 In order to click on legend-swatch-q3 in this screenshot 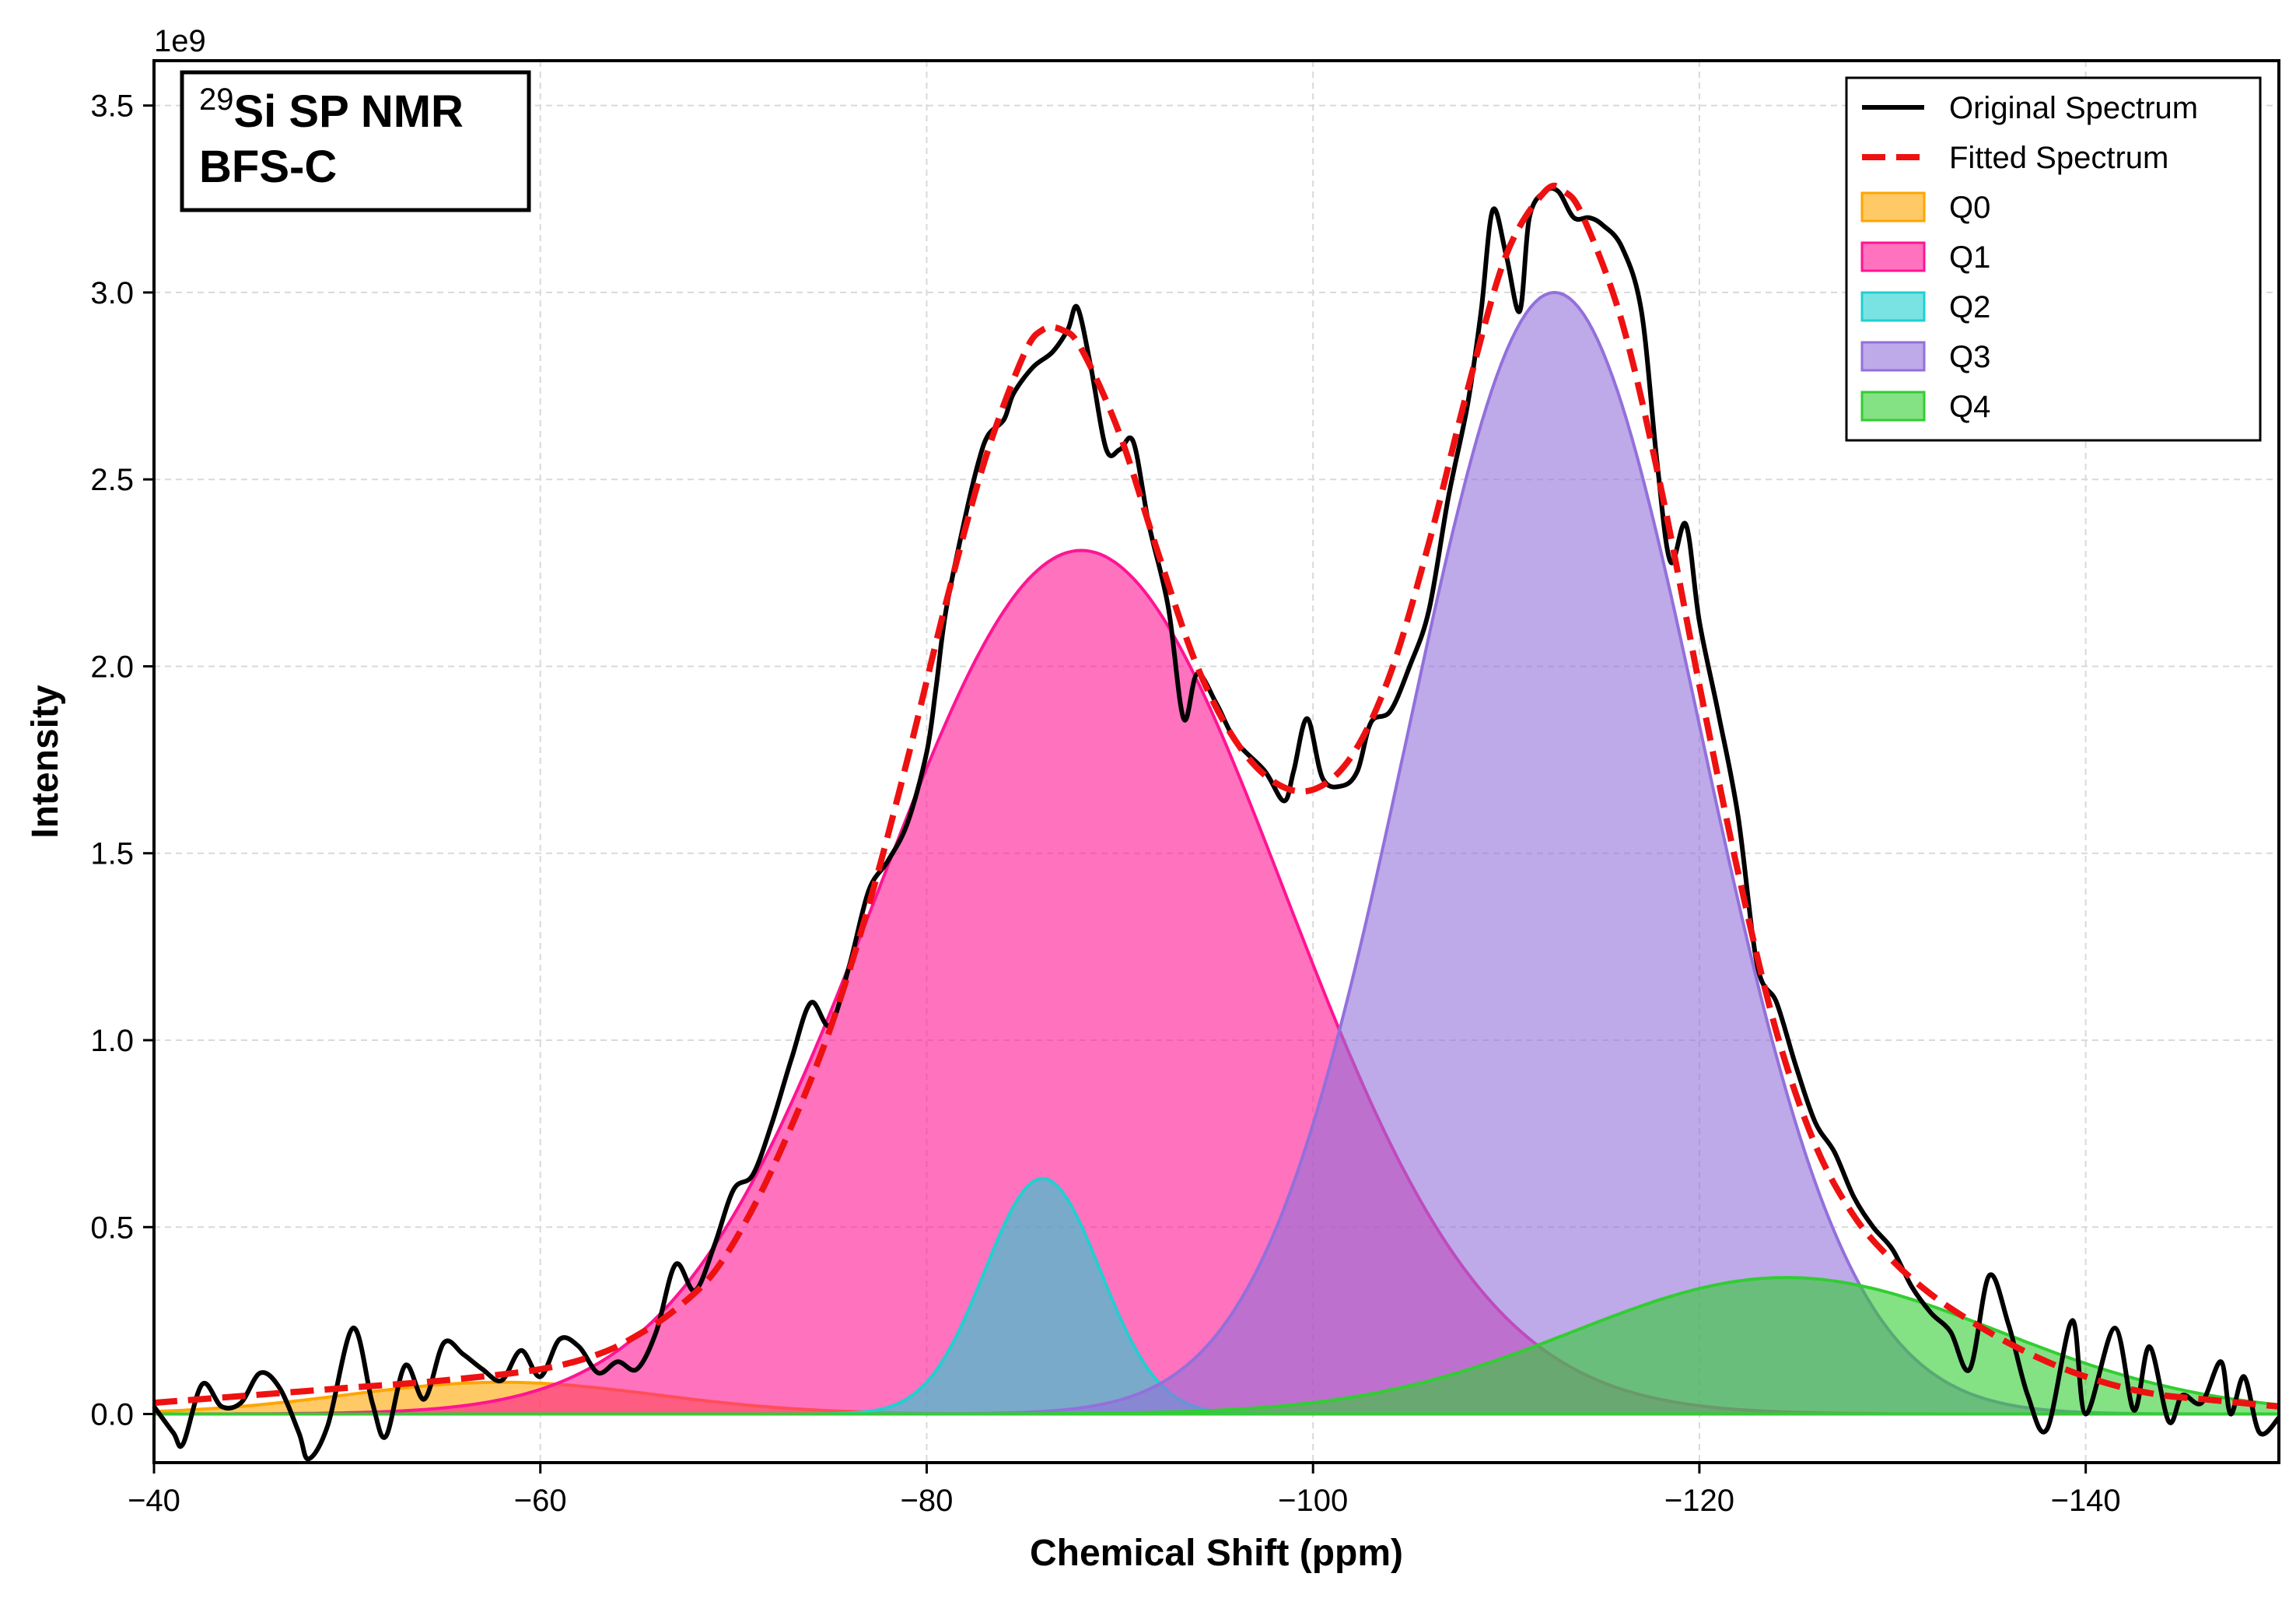, I will do `click(1893, 356)`.